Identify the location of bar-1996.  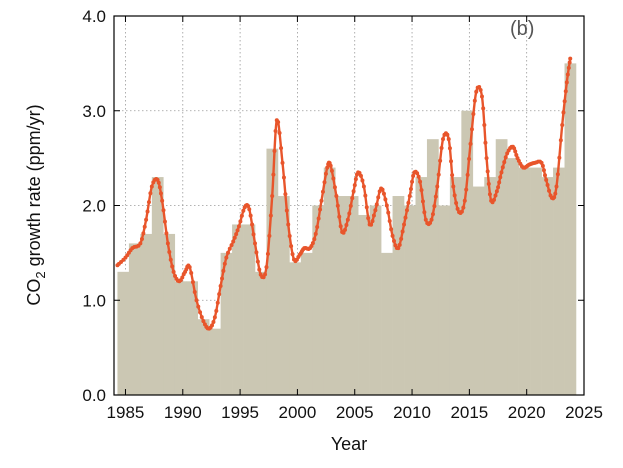
(261, 333).